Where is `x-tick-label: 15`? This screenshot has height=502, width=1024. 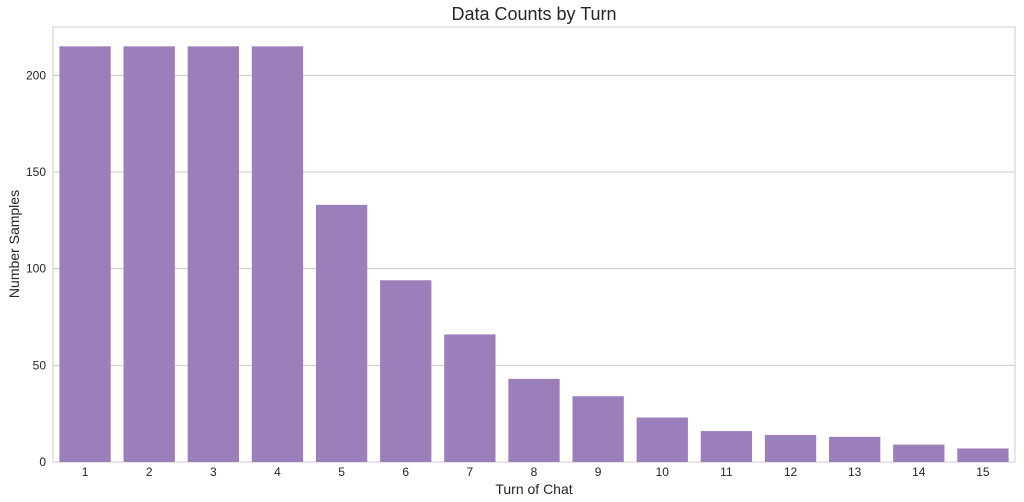
x-tick-label: 15 is located at coordinates (983, 472).